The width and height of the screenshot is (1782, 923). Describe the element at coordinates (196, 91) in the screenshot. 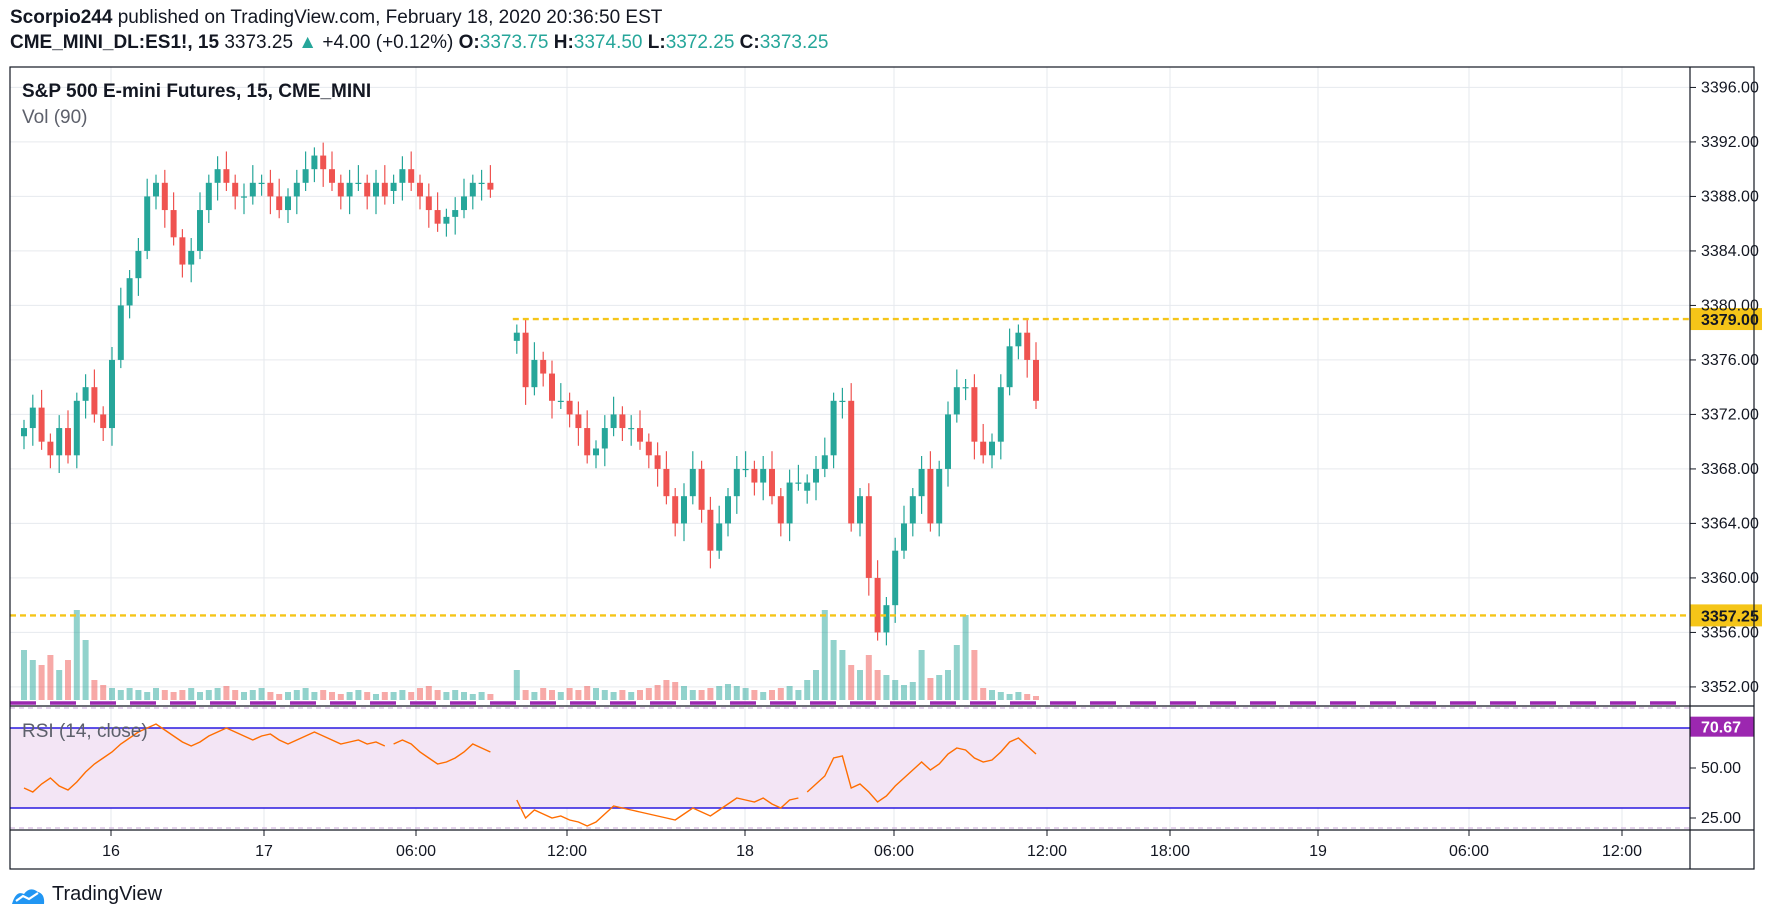

I see `chart-title: S&P 500 E-mini Futures, 15, CME_MINI` at that location.